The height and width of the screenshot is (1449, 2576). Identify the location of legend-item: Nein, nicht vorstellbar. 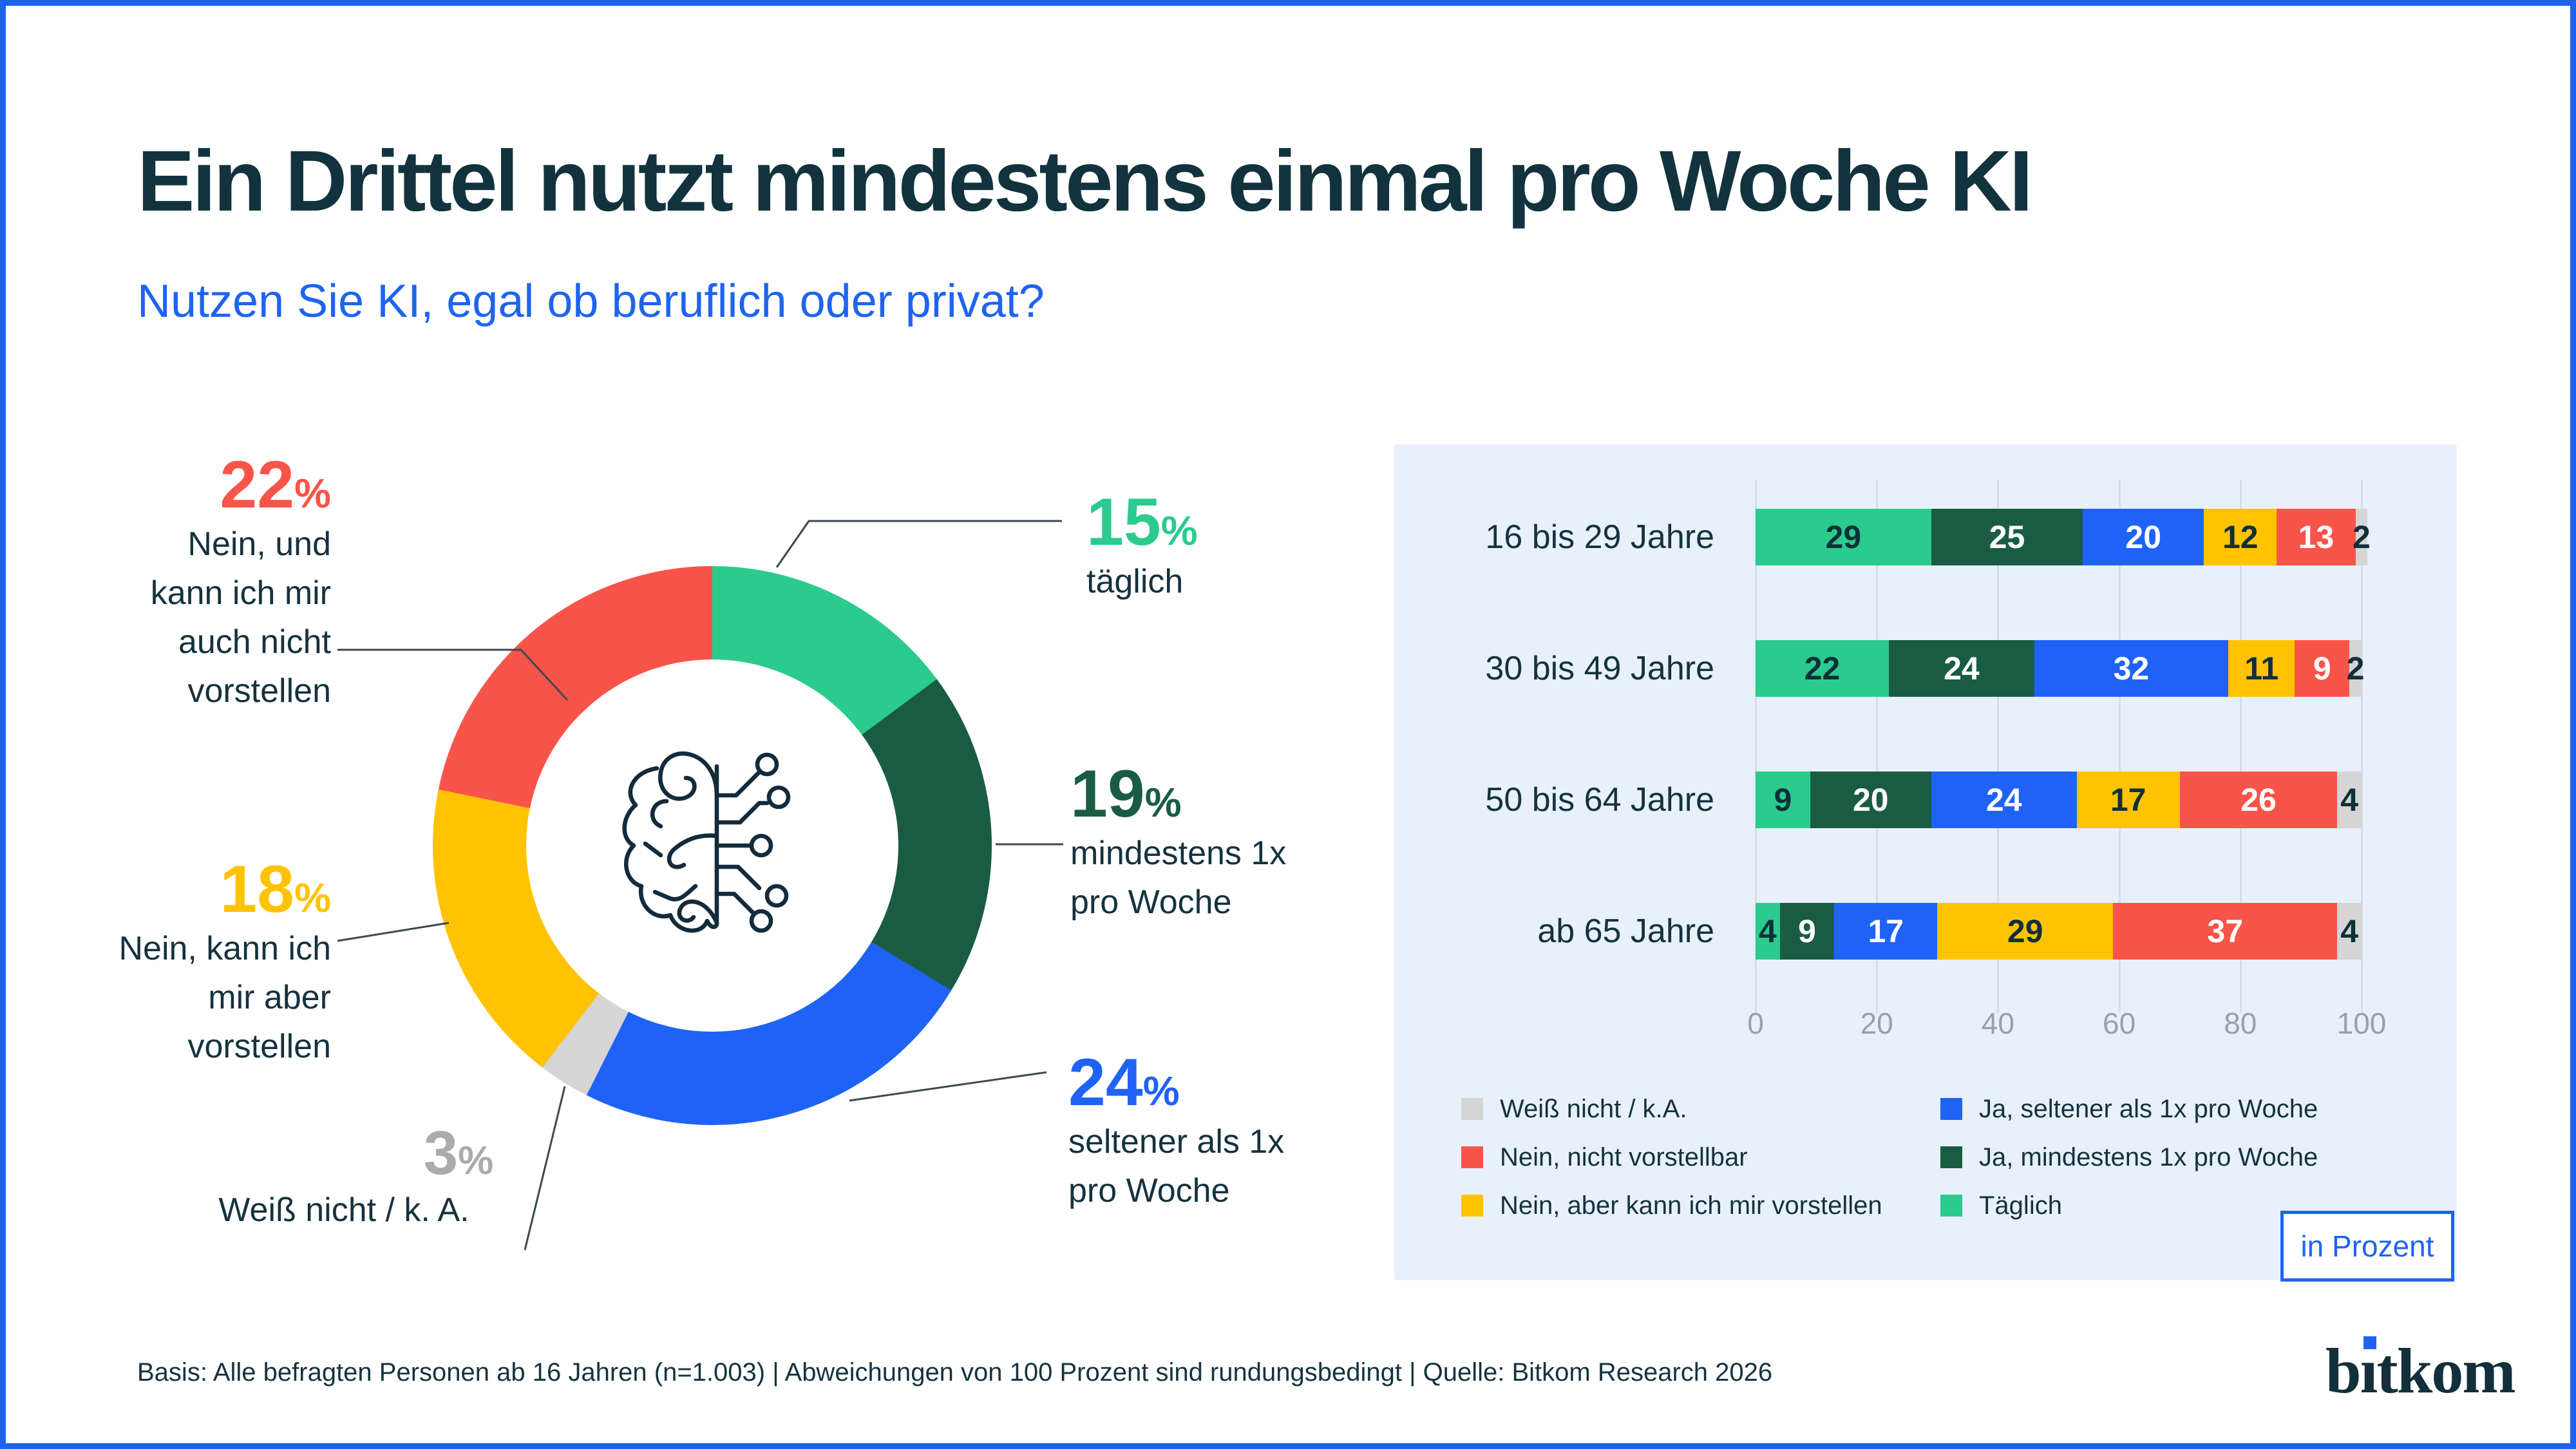
(1605, 1157).